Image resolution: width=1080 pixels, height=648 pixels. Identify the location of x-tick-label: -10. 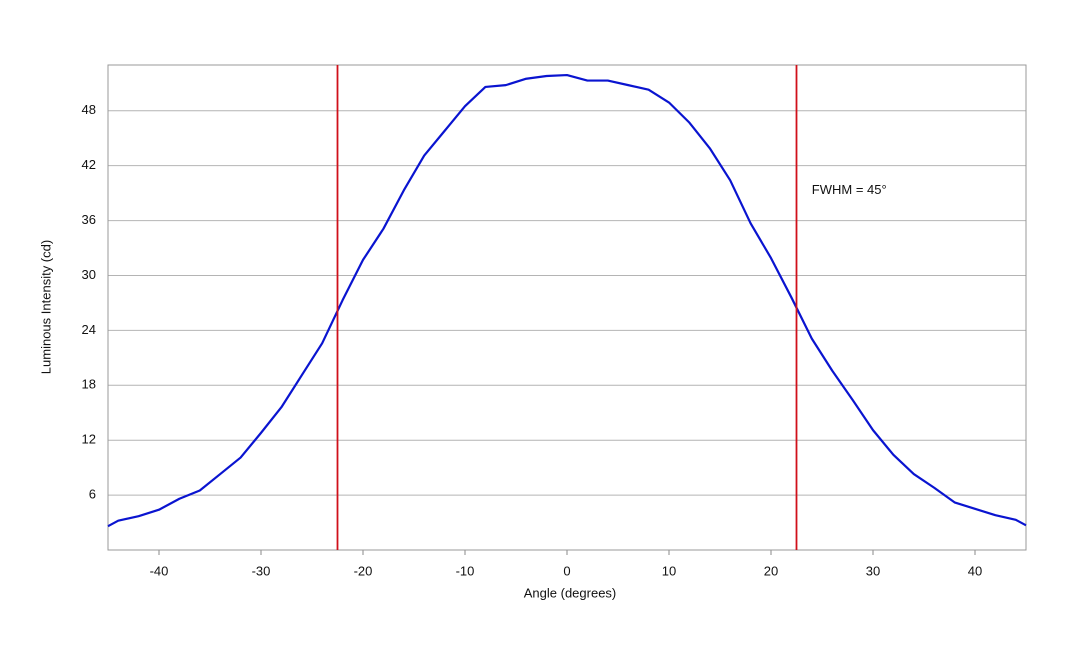
(465, 570).